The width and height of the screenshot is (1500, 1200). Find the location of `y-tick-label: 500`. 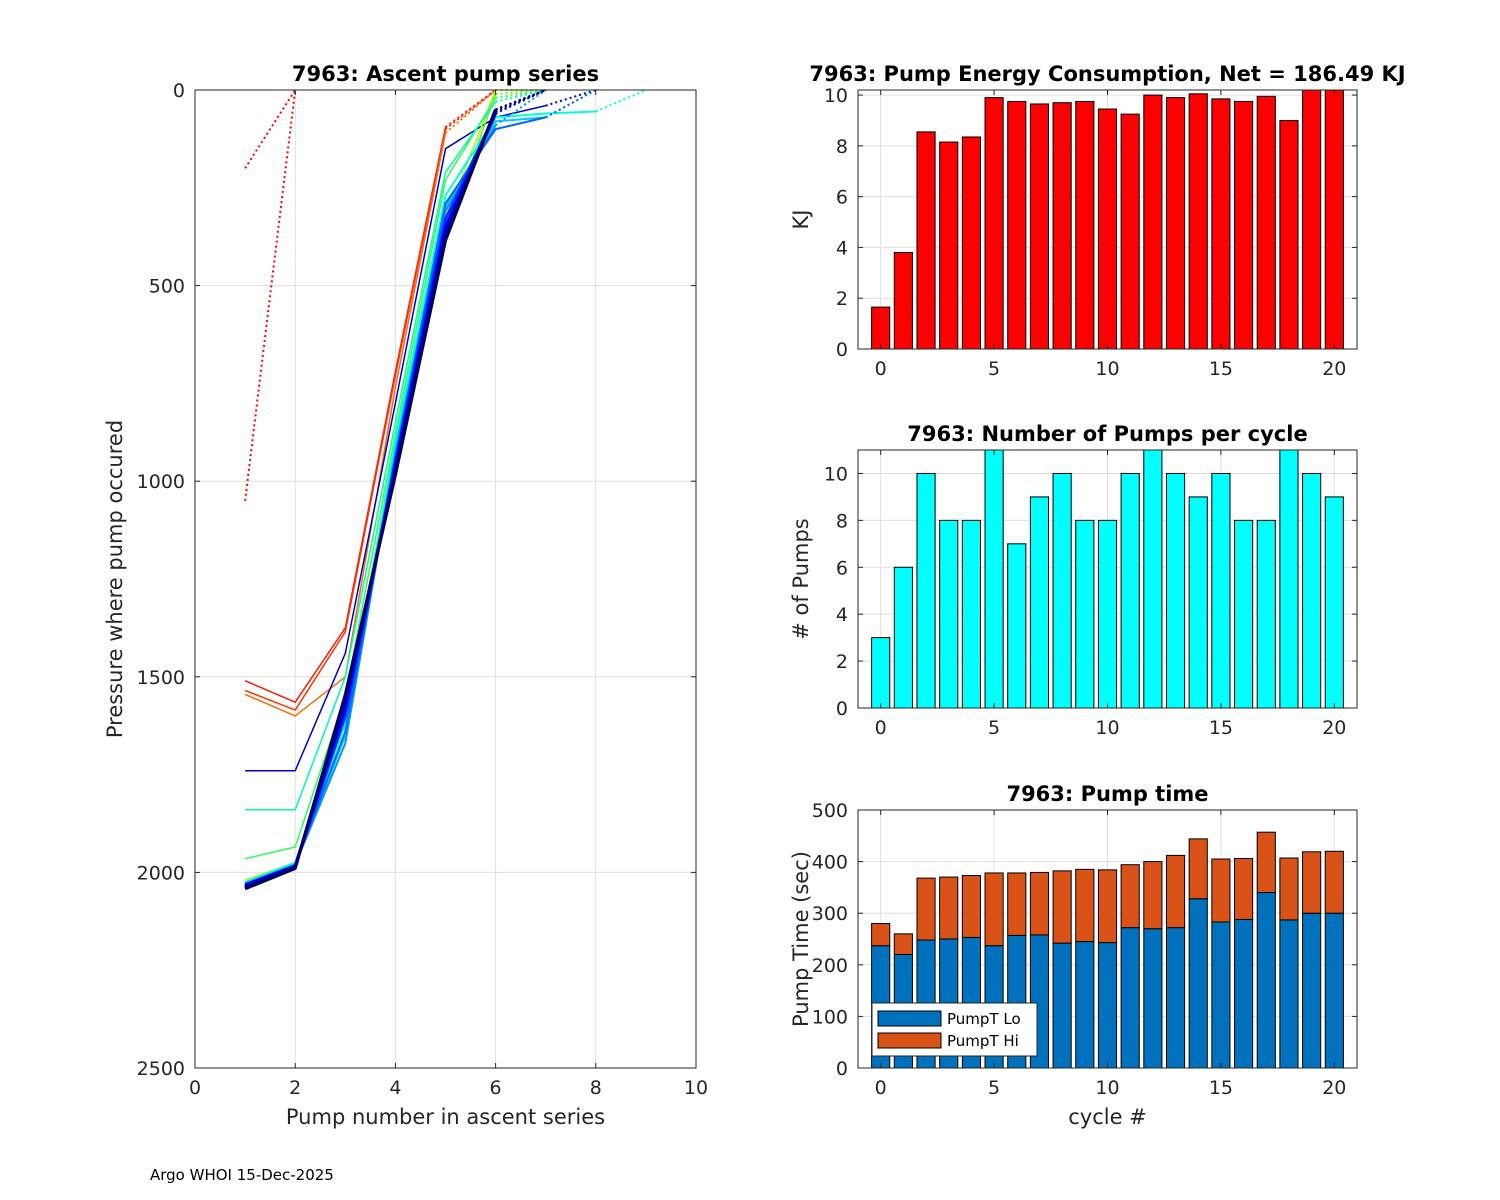

y-tick-label: 500 is located at coordinates (830, 811).